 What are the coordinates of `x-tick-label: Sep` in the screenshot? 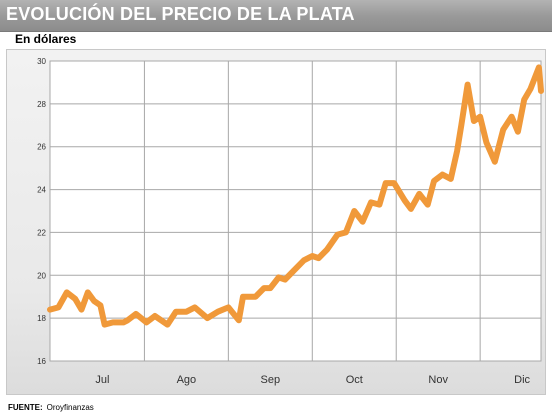 It's located at (271, 380).